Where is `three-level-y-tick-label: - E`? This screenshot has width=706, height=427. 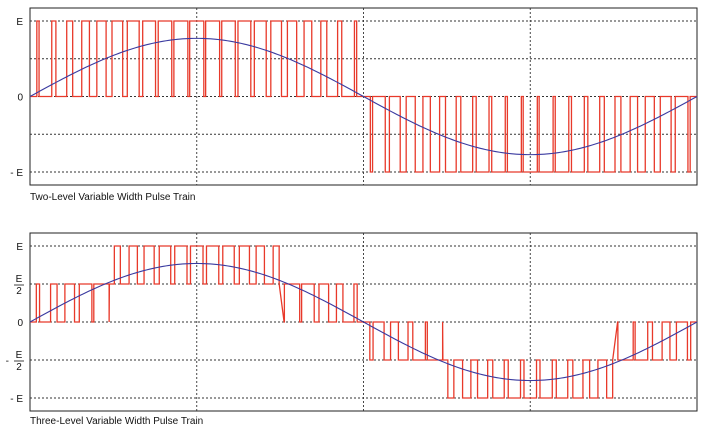
three-level-y-tick-label: - E is located at coordinates (16, 399).